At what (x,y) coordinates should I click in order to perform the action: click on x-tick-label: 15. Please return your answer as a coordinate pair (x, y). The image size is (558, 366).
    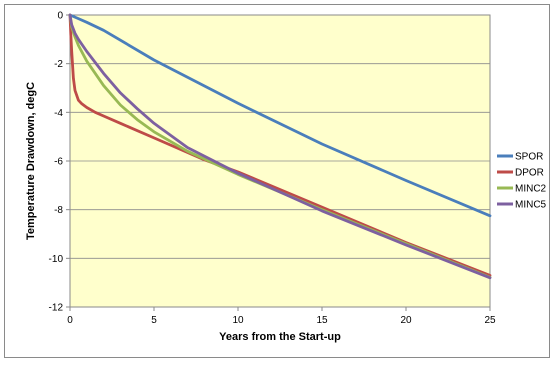
    Looking at the image, I should click on (322, 320).